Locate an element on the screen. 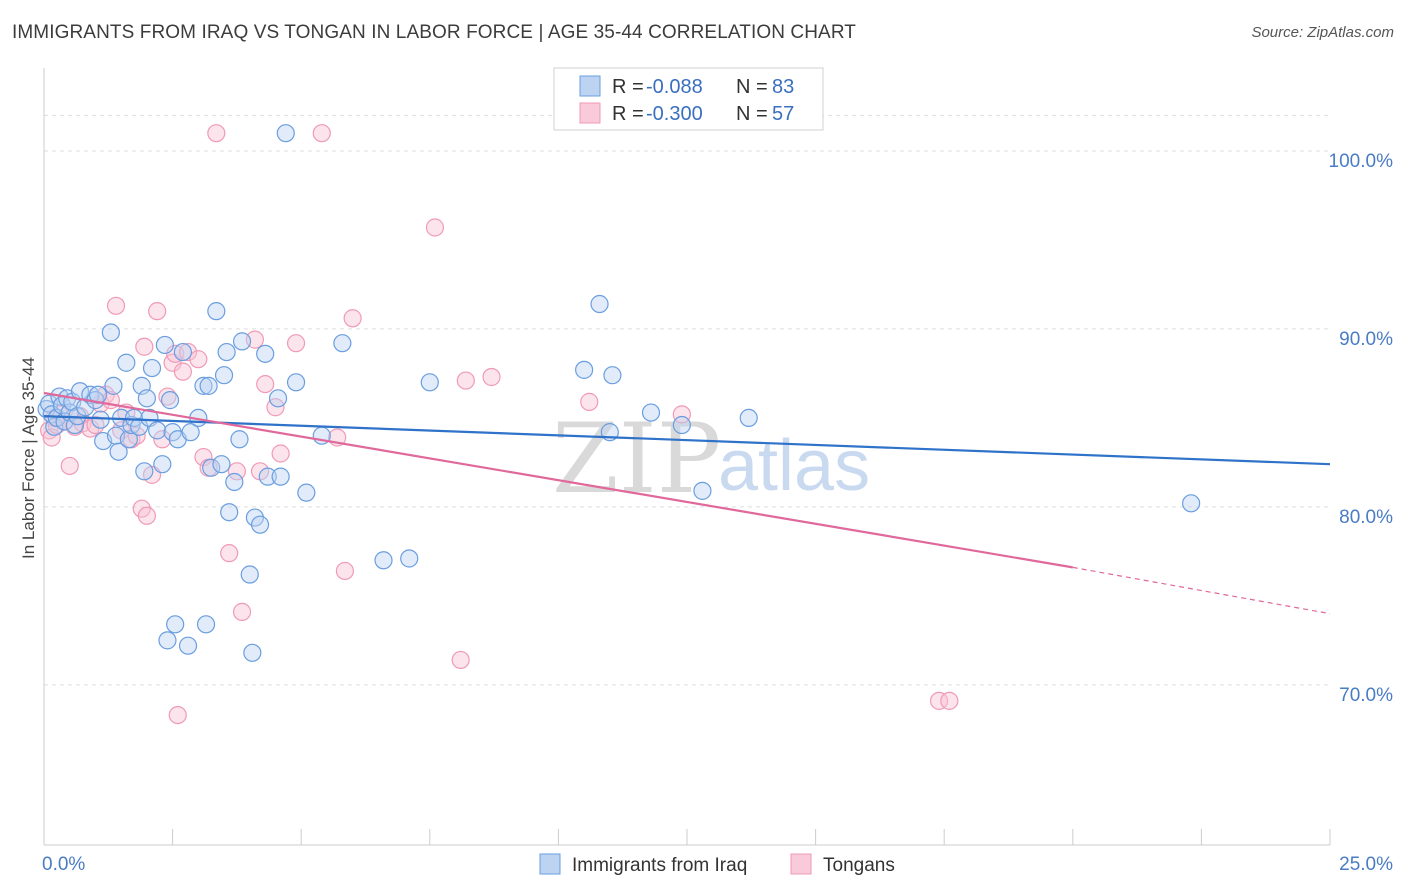 Image resolution: width=1406 pixels, height=892 pixels. bottom-legend-iraq-label: Immigrants from Iraq is located at coordinates (659, 865).